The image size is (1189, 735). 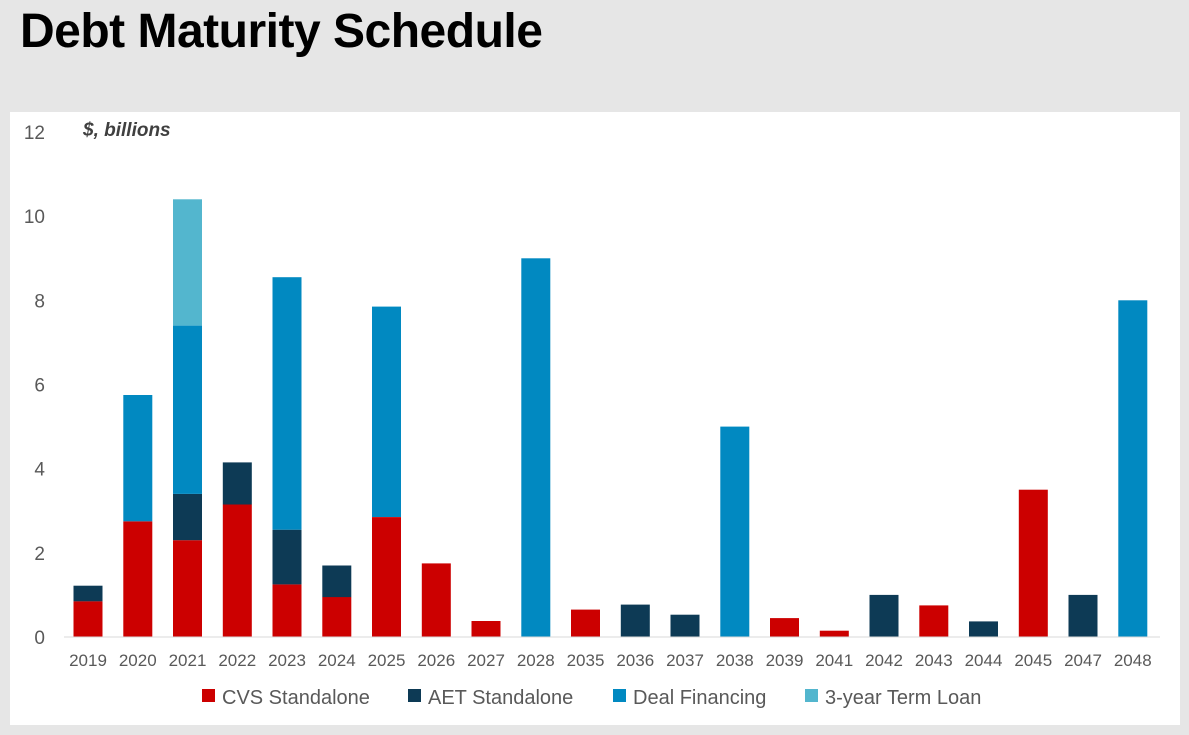 I want to click on legend-label: 3-year Term Loan, so click(x=903, y=698).